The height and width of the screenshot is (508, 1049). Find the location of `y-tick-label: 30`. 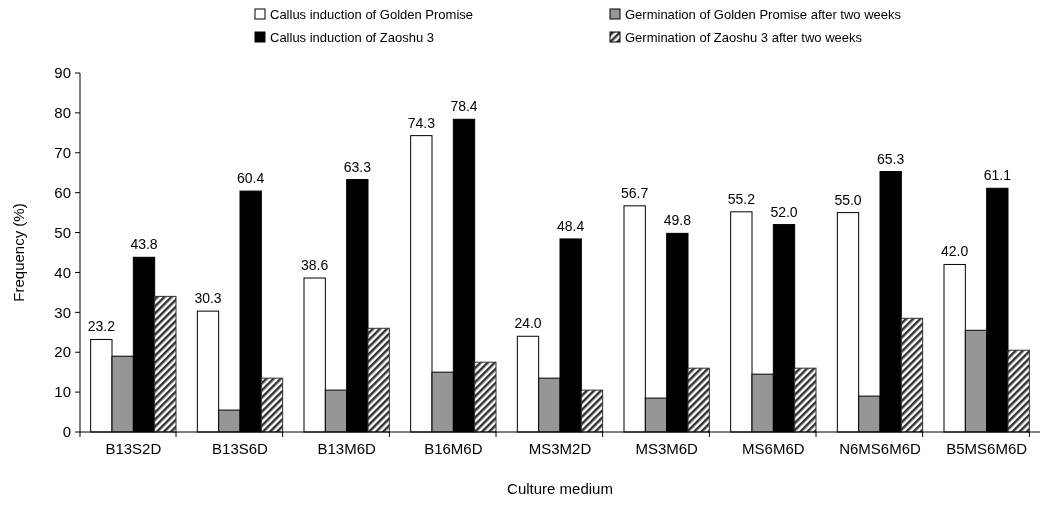

y-tick-label: 30 is located at coordinates (62, 312).